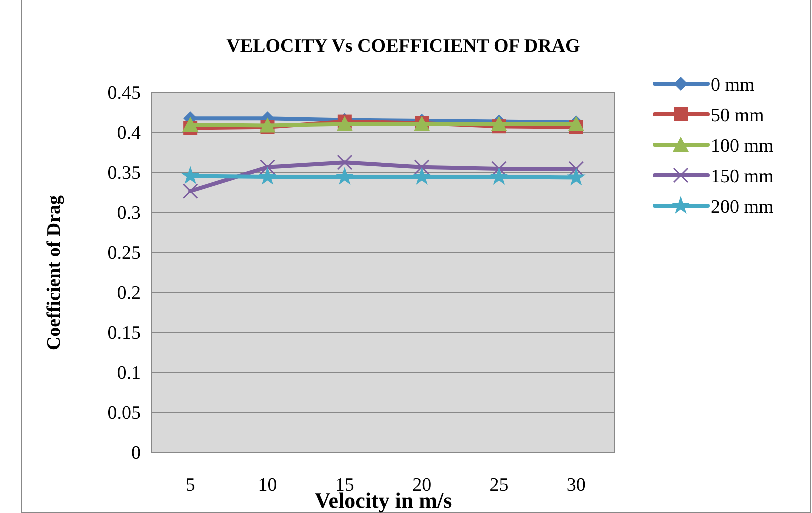  Describe the element at coordinates (129, 213) in the screenshot. I see `y-tick-label: 0.3` at that location.